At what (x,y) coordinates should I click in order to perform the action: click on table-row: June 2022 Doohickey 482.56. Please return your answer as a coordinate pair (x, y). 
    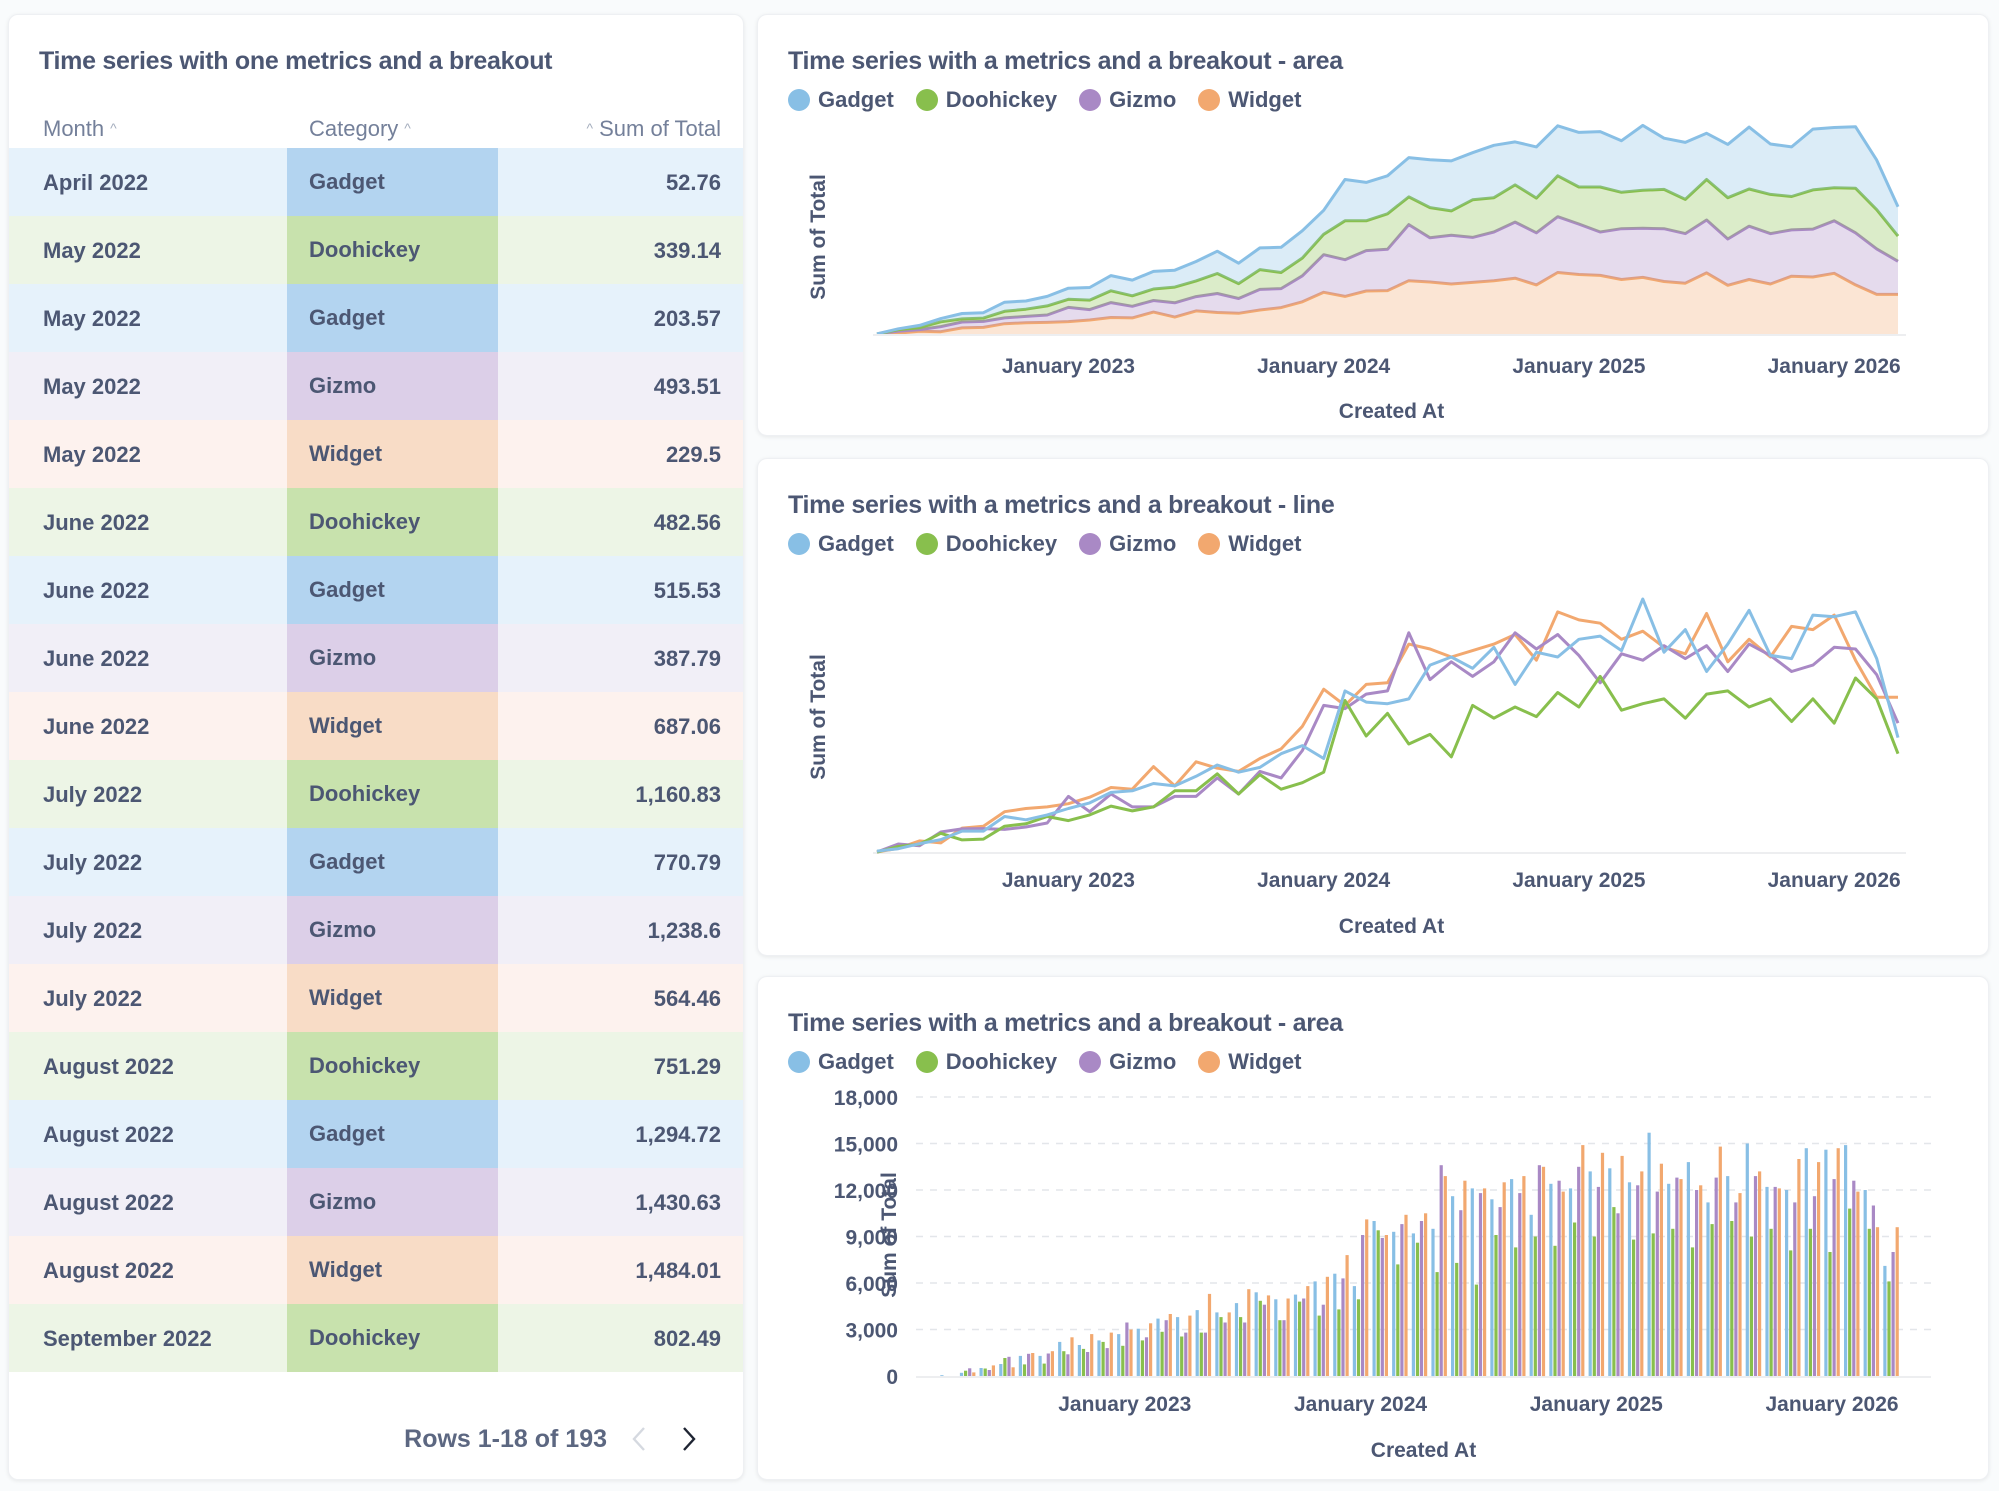
    Looking at the image, I should click on (376, 522).